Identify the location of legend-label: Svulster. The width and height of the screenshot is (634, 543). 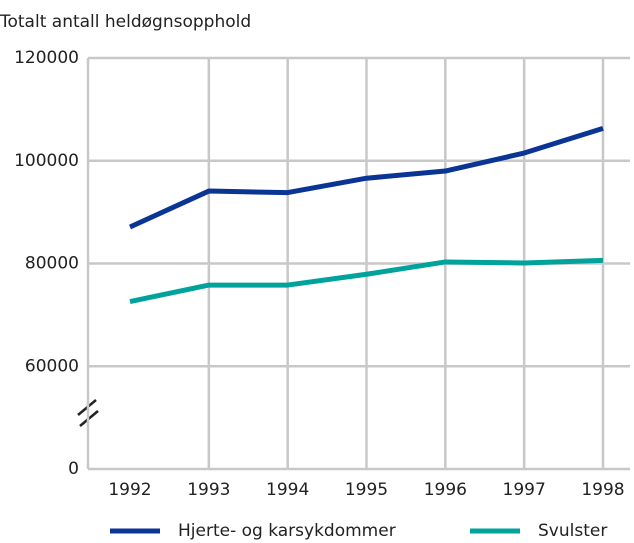
(572, 531).